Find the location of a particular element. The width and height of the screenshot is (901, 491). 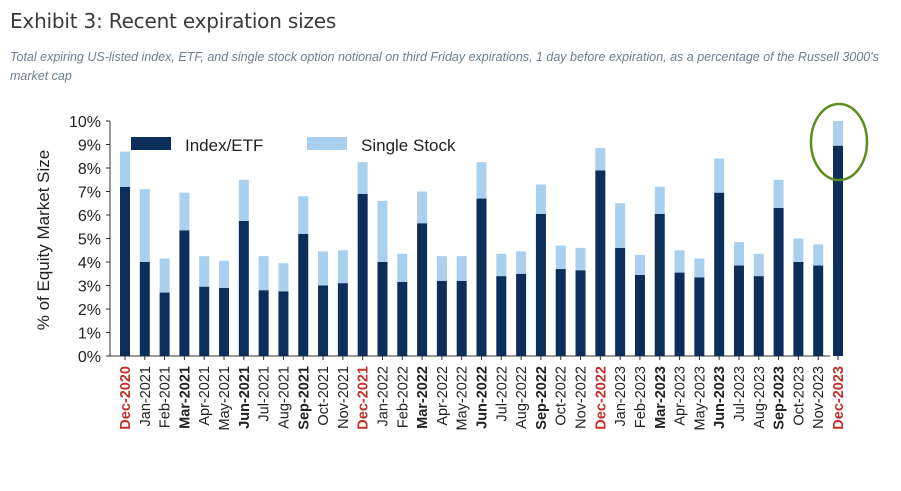

bar-single-stock-apr-2021 is located at coordinates (204, 271).